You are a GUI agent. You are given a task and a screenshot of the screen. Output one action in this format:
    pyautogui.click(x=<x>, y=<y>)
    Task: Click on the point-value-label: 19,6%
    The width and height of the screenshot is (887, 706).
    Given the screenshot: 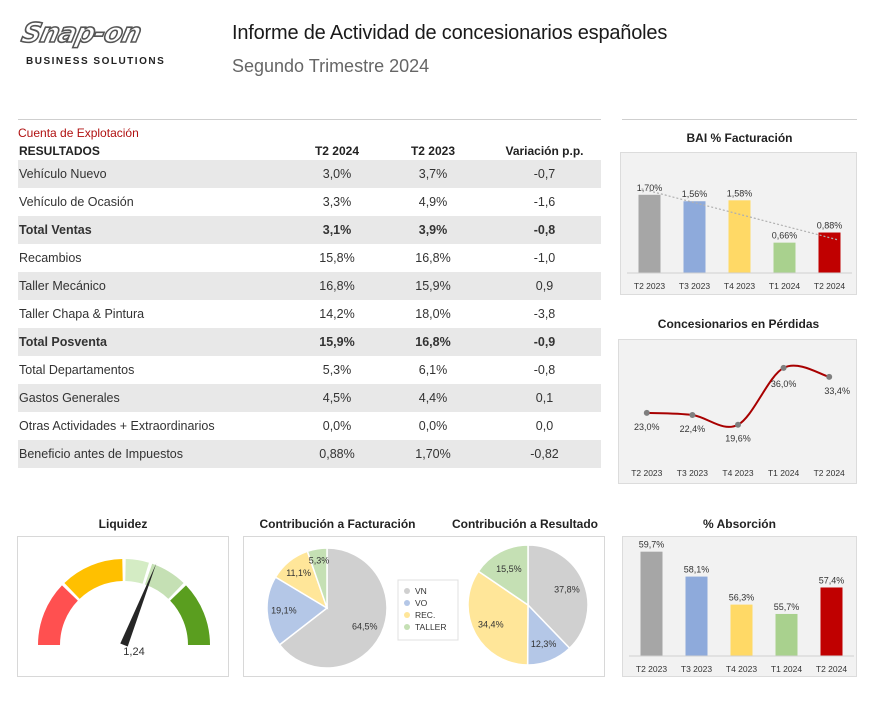 What is the action you would take?
    pyautogui.click(x=738, y=439)
    